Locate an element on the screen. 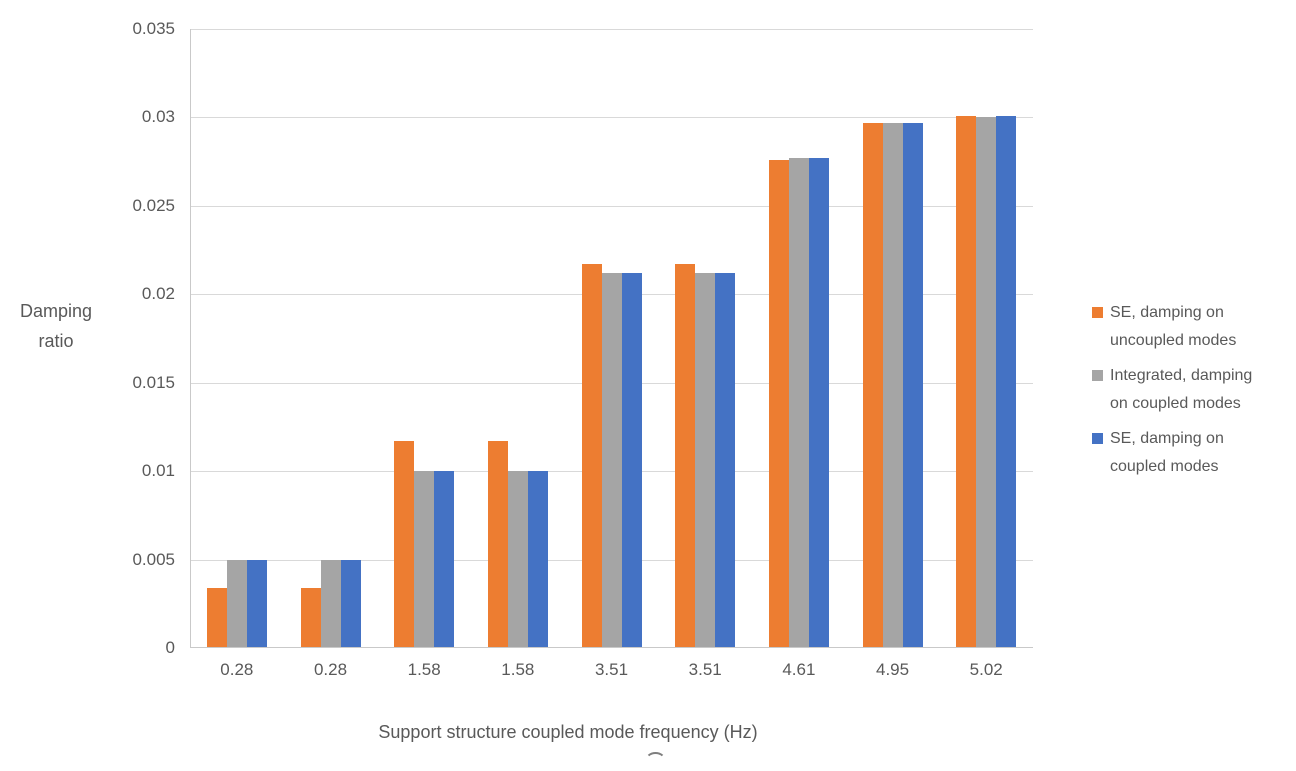 Image resolution: width=1296 pixels, height=771 pixels. y-axis-tick-label: 0.035 is located at coordinates (153, 28).